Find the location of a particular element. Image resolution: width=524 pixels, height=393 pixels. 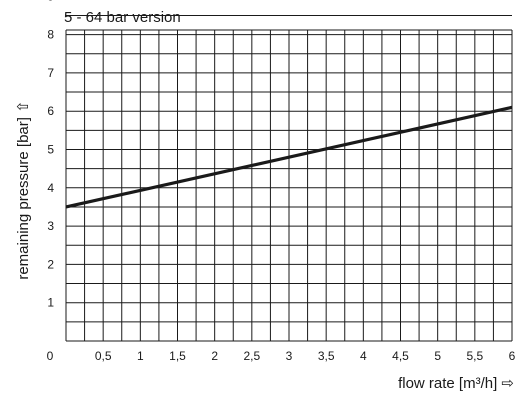

x-tick-label: 0,5 is located at coordinates (103, 356).